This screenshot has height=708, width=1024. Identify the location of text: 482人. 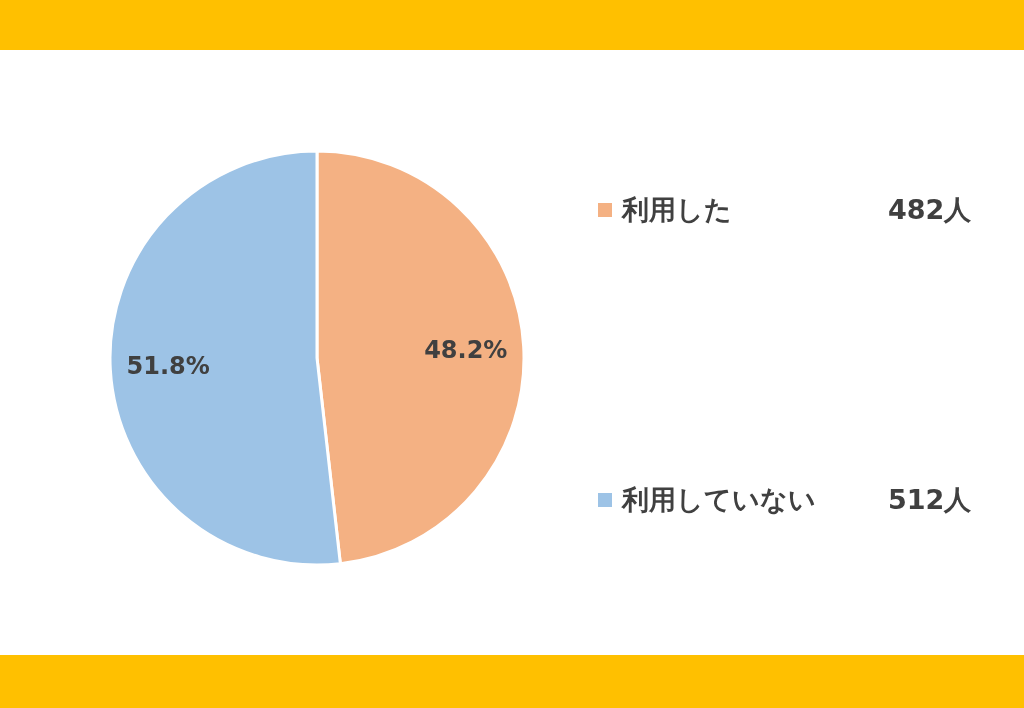
(930, 210).